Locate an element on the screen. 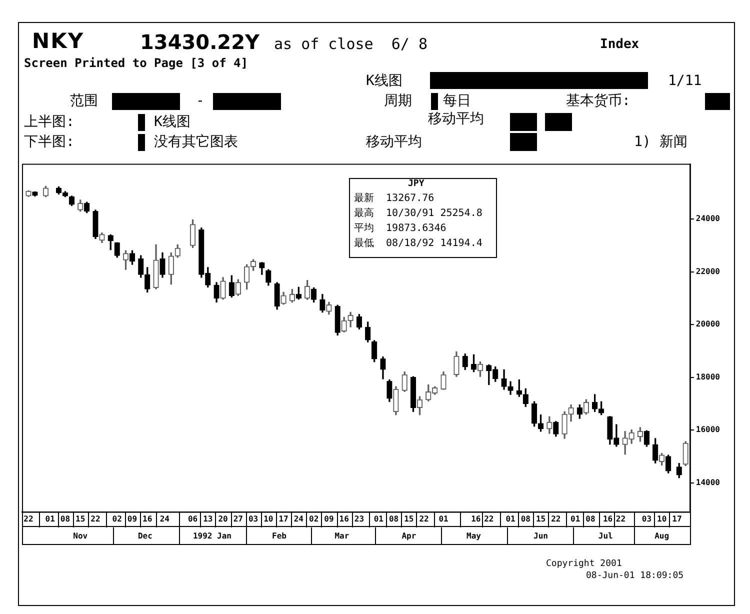 Image resolution: width=750 pixels, height=614 pixels. text: 范围 is located at coordinates (84, 101).